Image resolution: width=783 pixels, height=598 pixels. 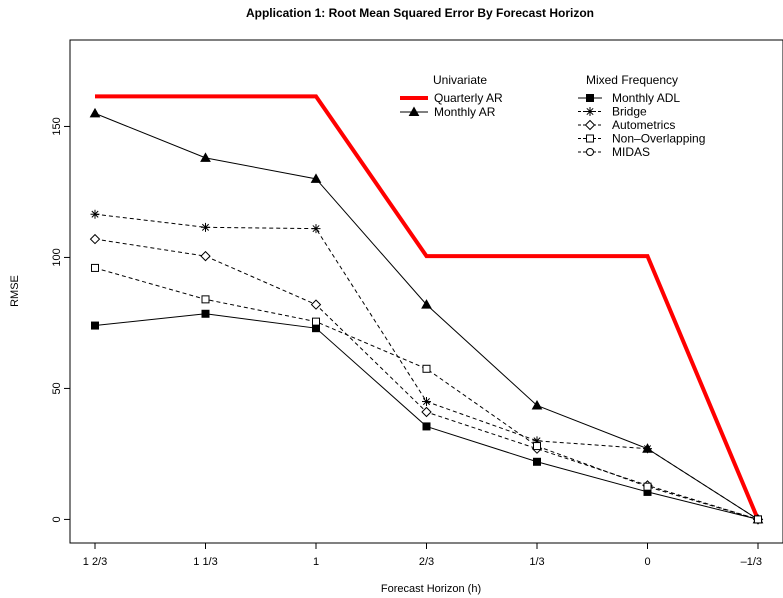 I want to click on legend-marker-monthly-ar, so click(x=414, y=111).